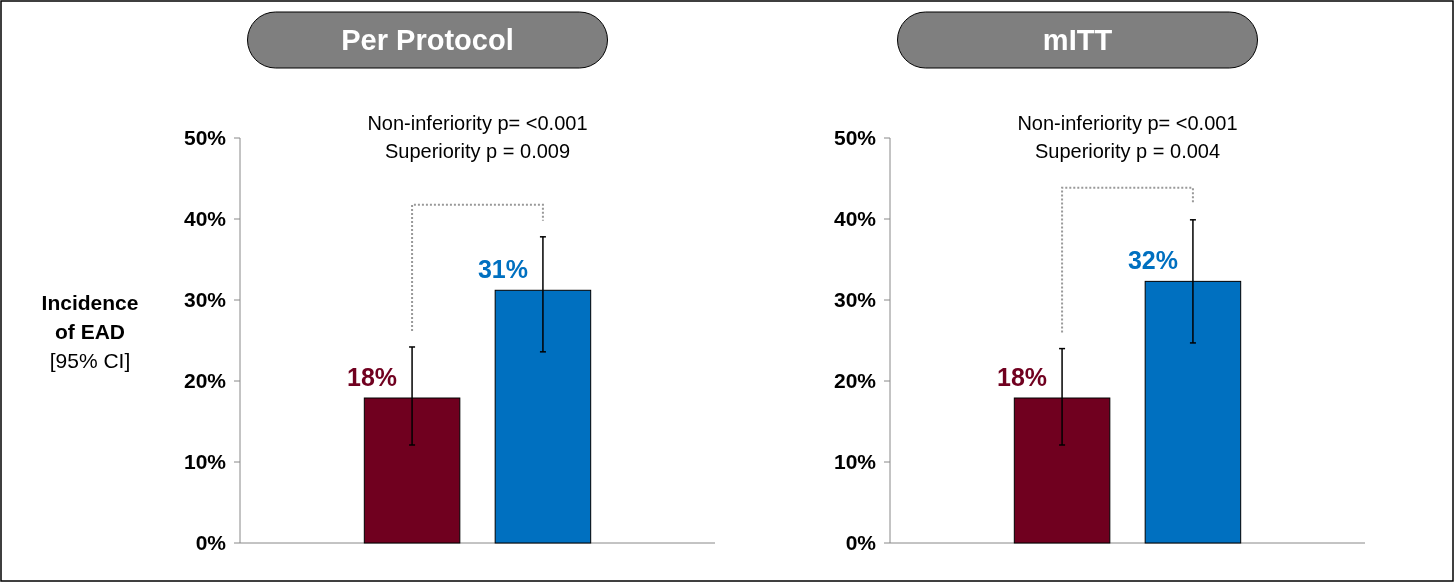 Image resolution: width=1455 pixels, height=583 pixels. What do you see at coordinates (1077, 40) in the screenshot?
I see `chart-title: mITT` at bounding box center [1077, 40].